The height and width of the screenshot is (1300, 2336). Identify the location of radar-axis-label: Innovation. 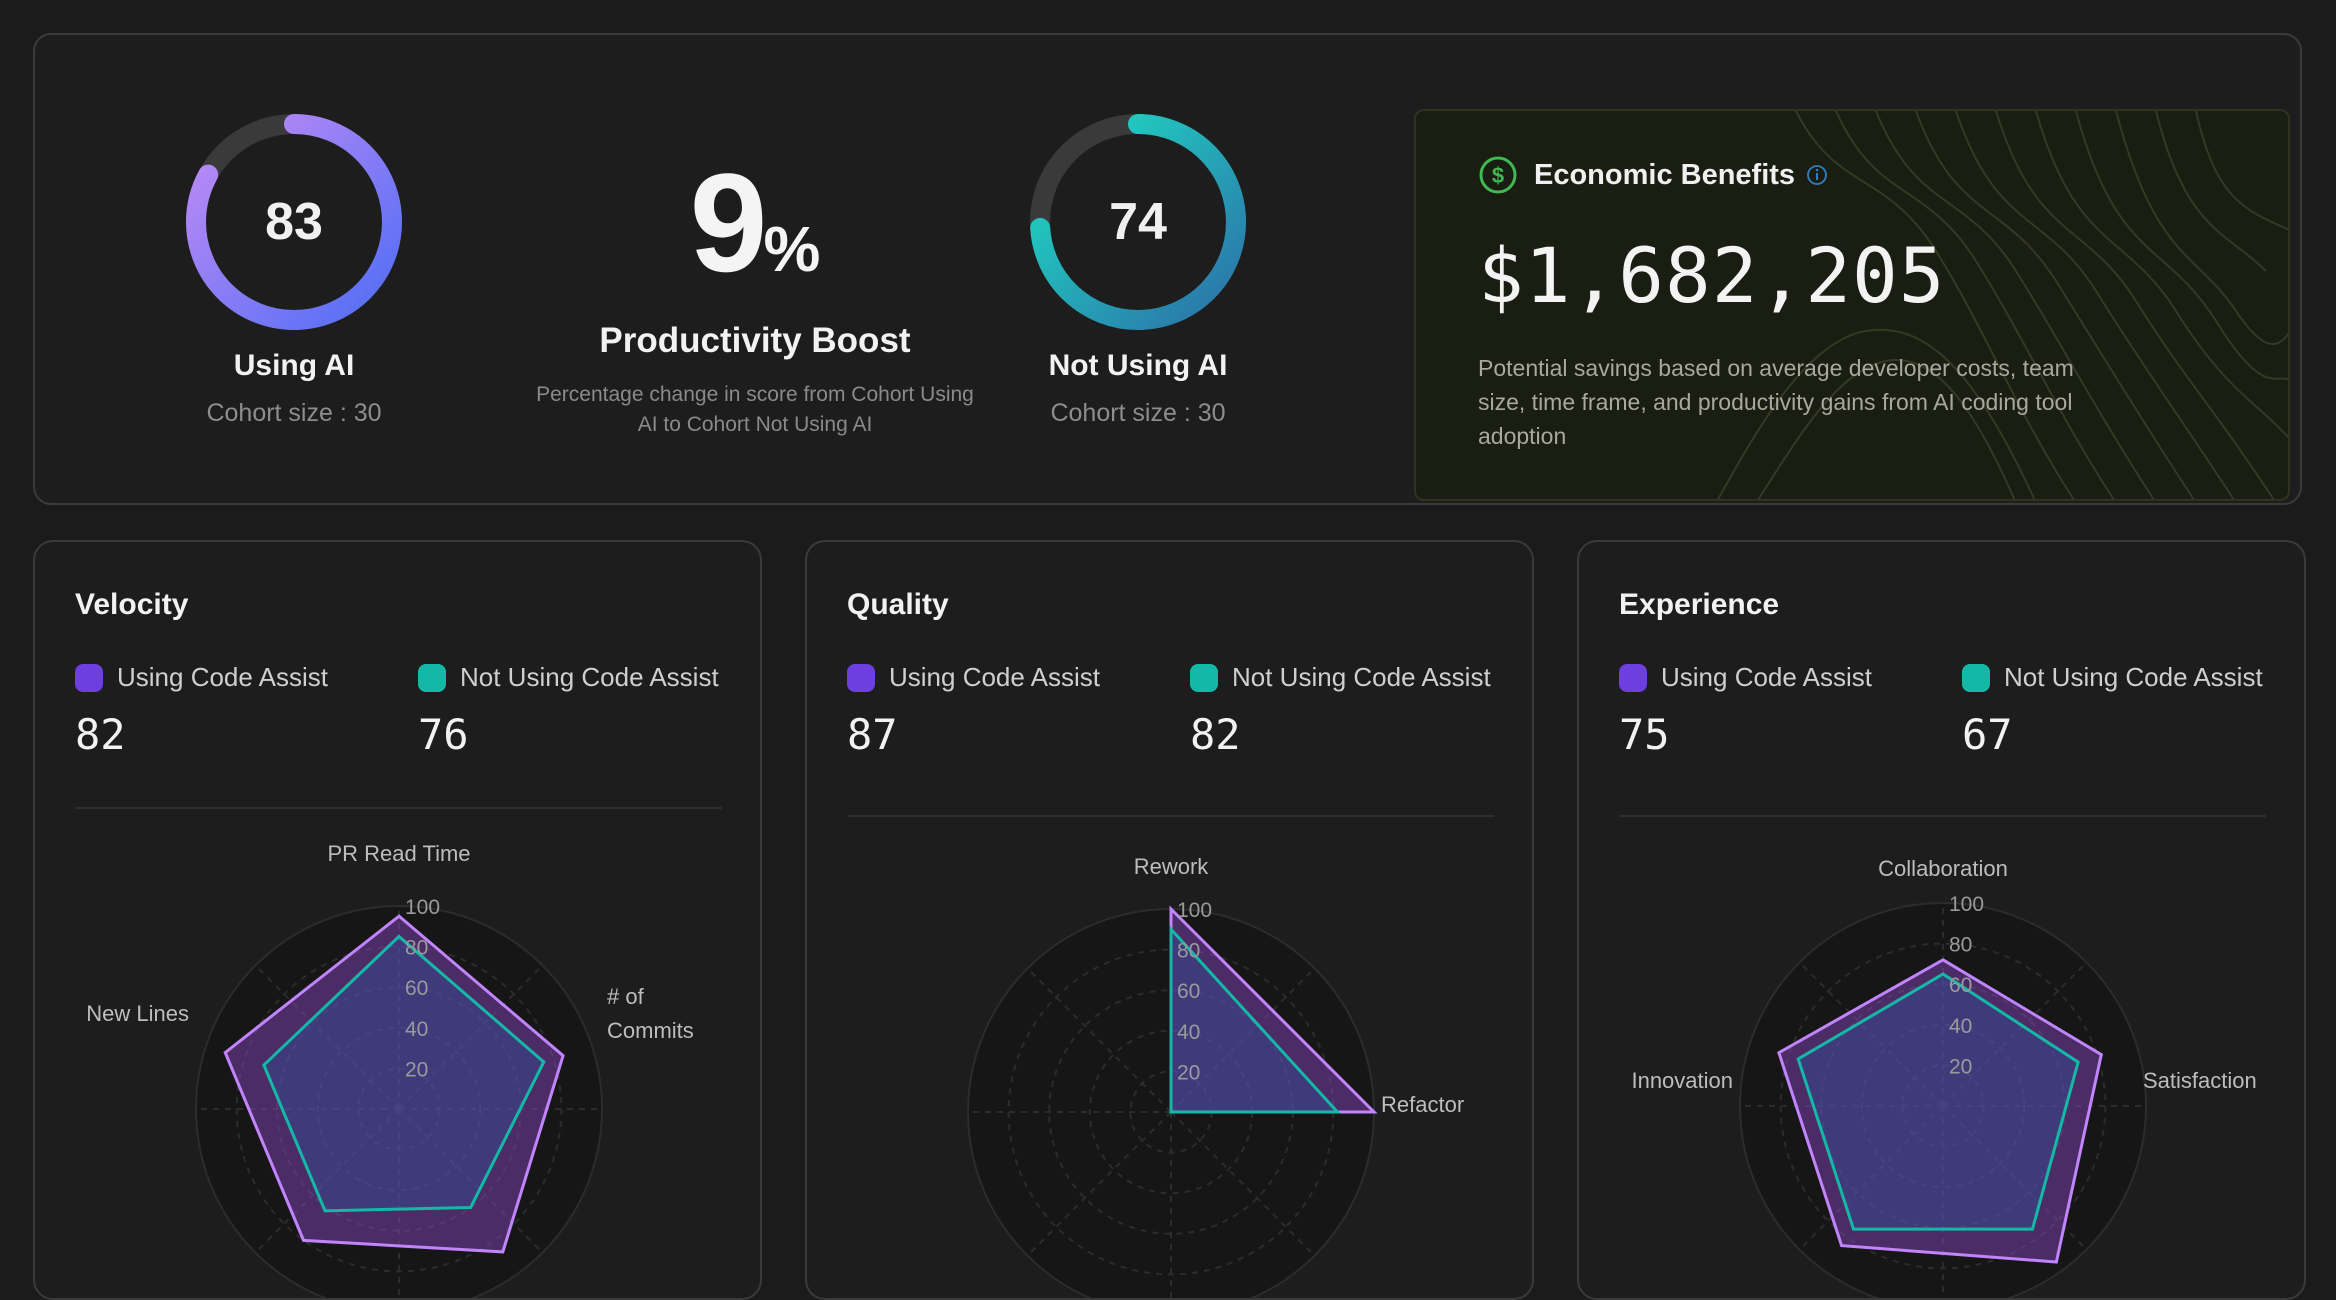
(1682, 1080).